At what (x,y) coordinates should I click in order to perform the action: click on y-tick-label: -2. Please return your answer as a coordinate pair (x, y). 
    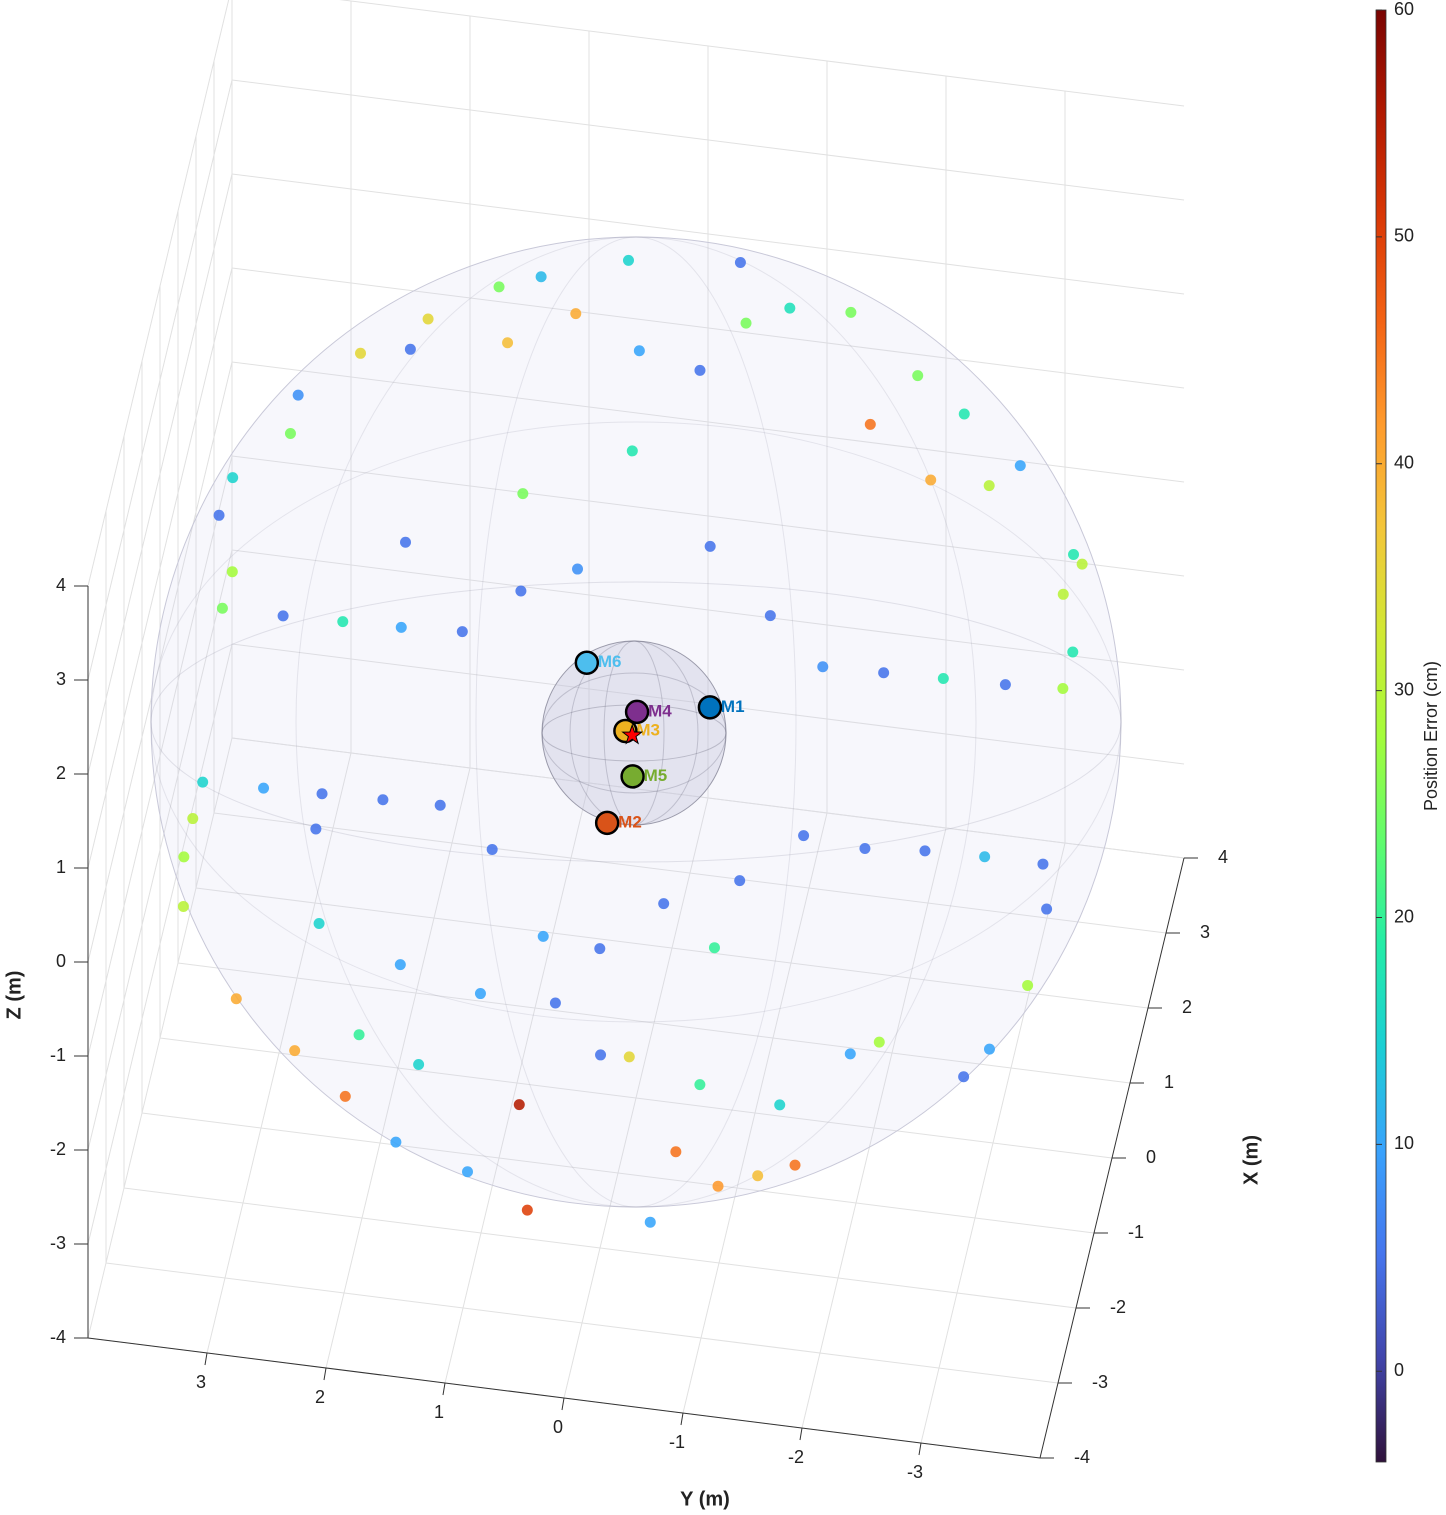
    Looking at the image, I should click on (796, 1457).